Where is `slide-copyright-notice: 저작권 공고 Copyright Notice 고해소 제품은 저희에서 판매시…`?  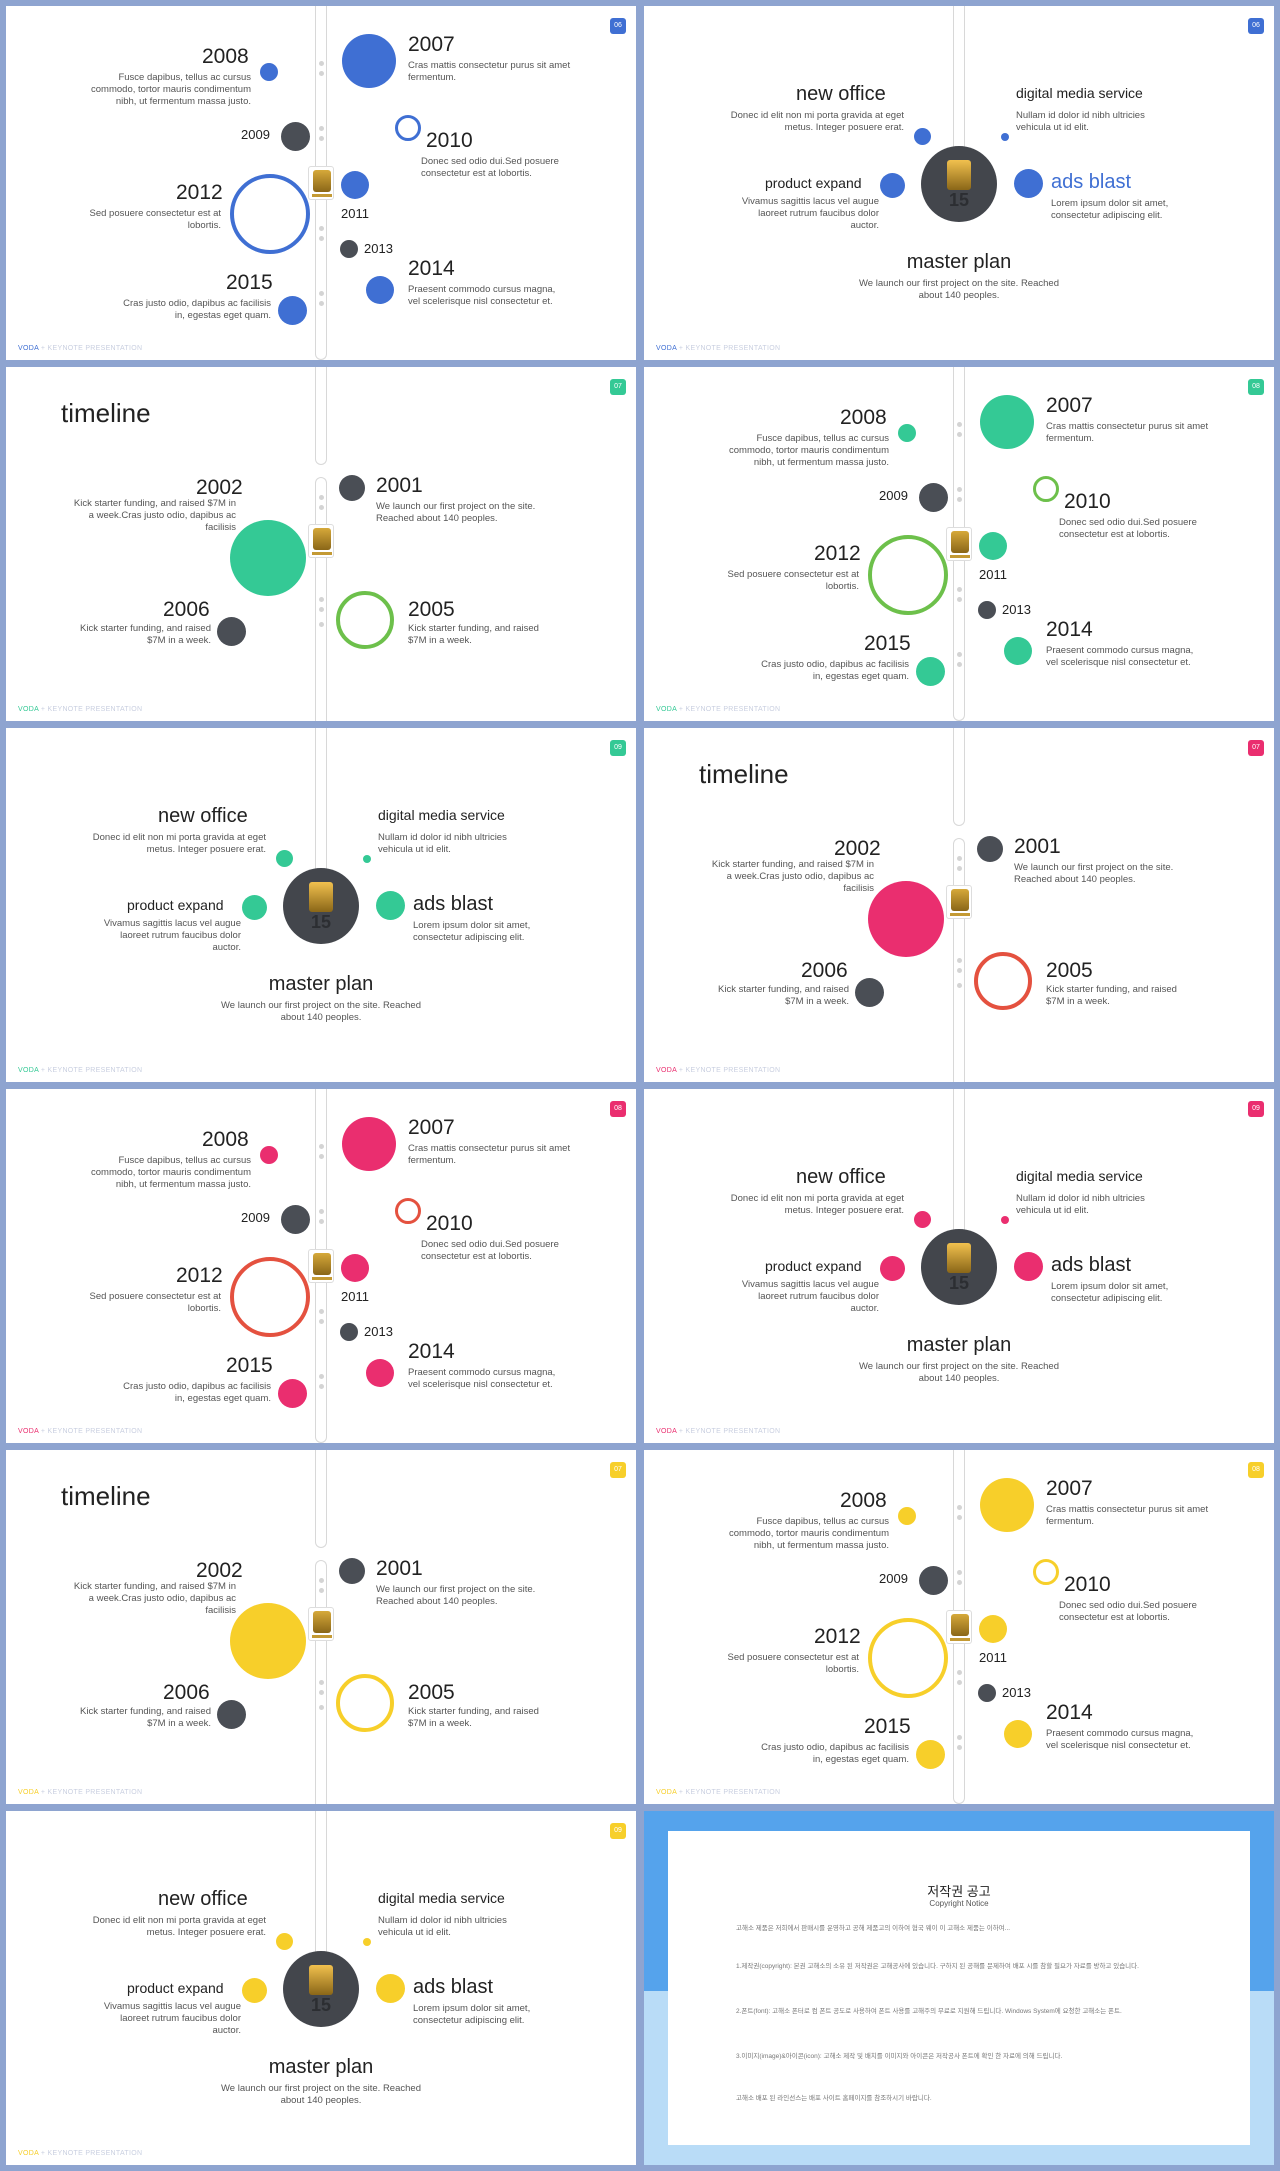
slide-copyright-notice: 저작권 공고 Copyright Notice 고해소 제품은 저희에서 판매시… is located at coordinates (959, 1988).